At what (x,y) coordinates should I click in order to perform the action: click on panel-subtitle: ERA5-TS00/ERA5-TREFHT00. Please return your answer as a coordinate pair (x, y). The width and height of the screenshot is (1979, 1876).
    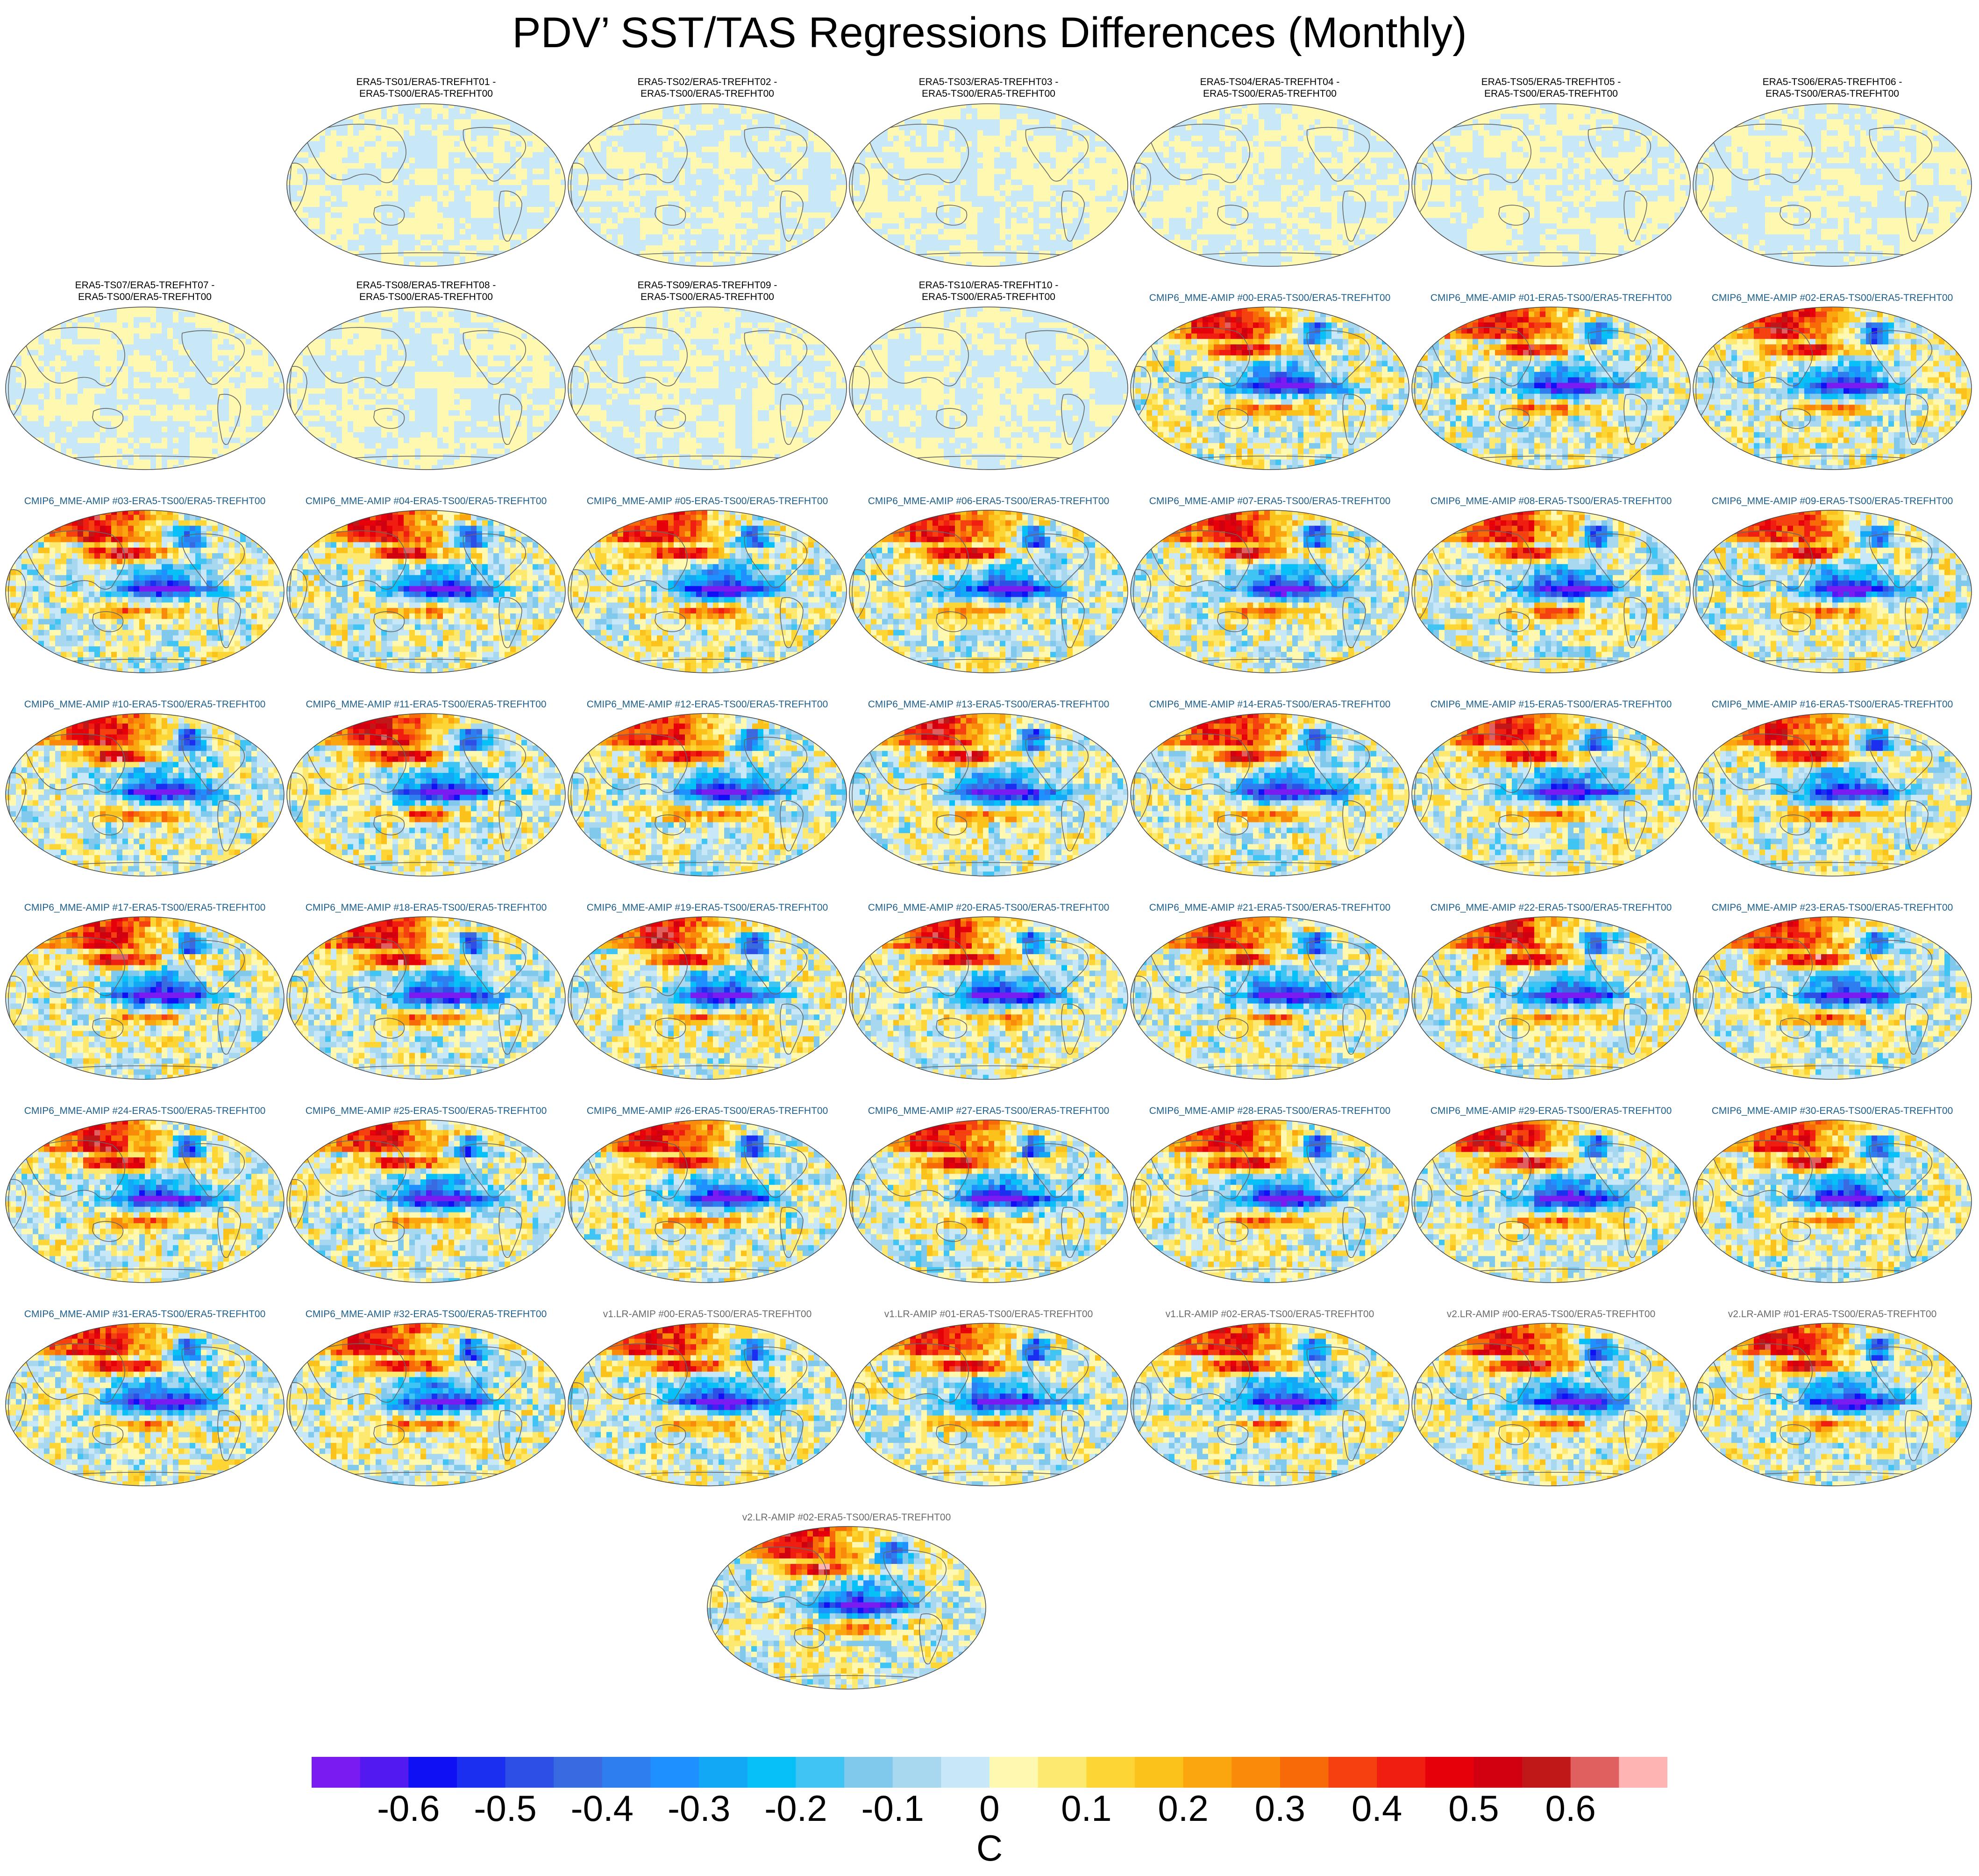
    Looking at the image, I should click on (988, 94).